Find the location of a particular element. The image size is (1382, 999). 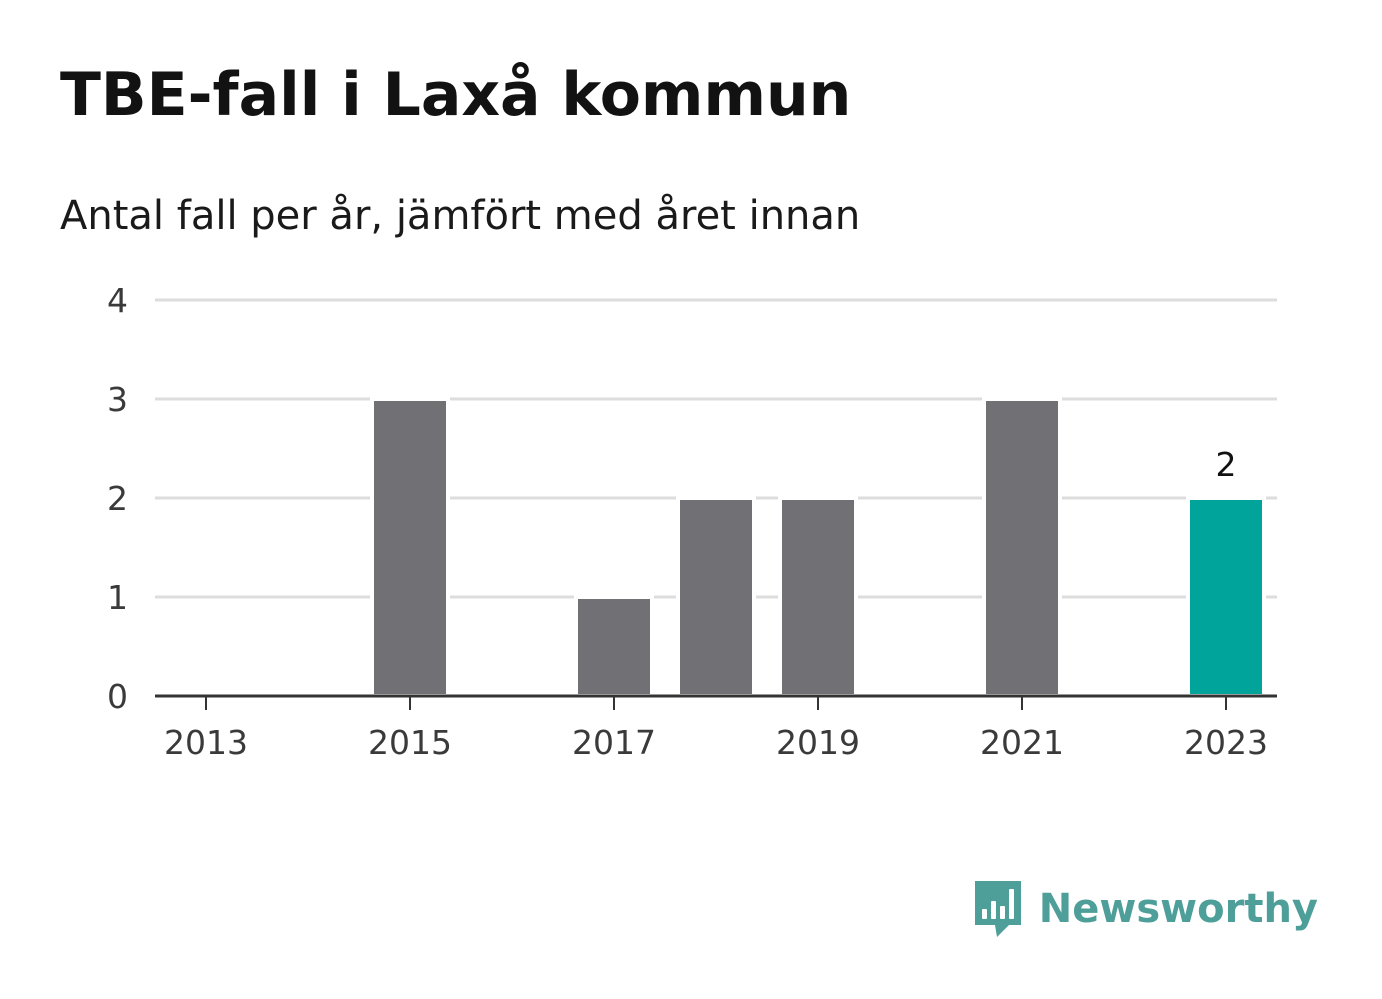

y-tick-label-1: 1 is located at coordinates (117, 597).